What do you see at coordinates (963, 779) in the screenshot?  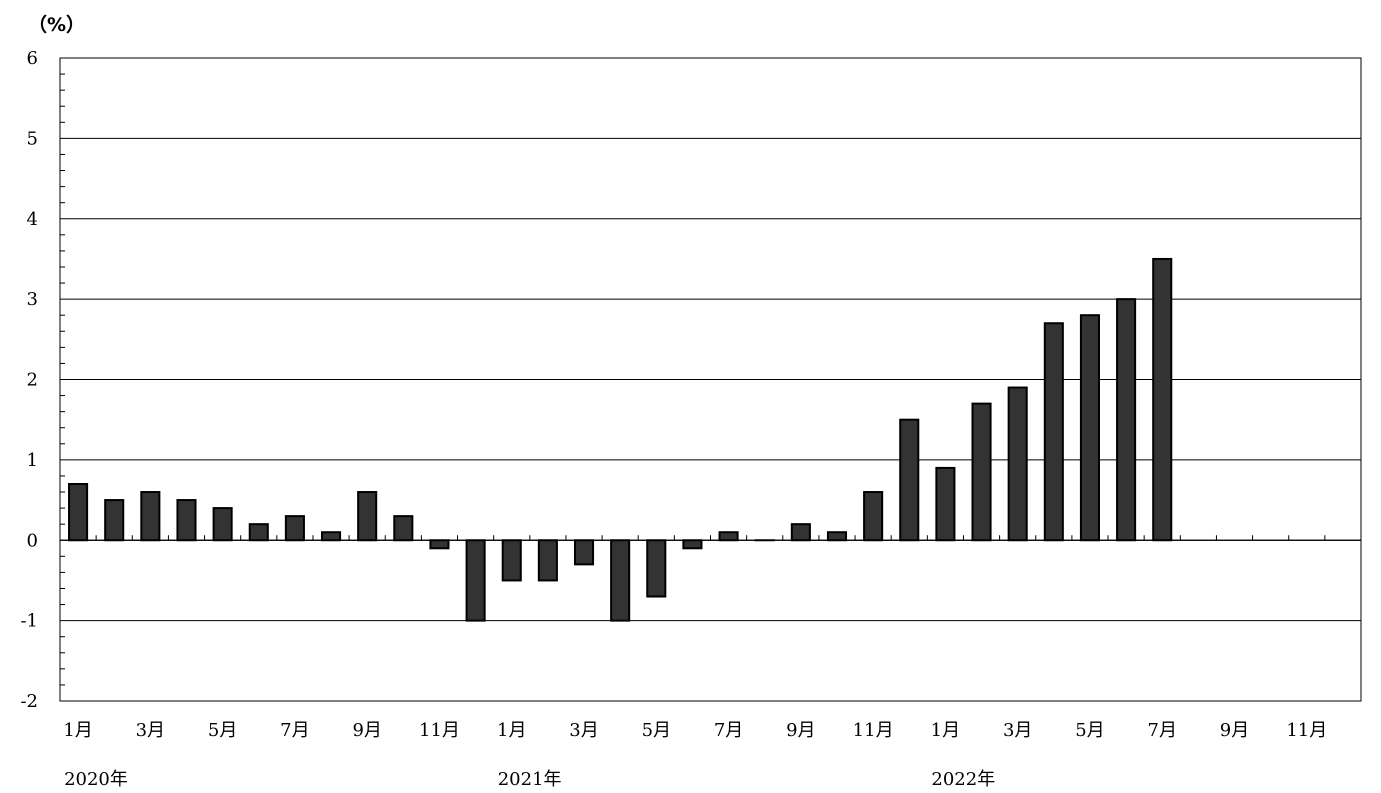 I see `x-year-label: 2022年` at bounding box center [963, 779].